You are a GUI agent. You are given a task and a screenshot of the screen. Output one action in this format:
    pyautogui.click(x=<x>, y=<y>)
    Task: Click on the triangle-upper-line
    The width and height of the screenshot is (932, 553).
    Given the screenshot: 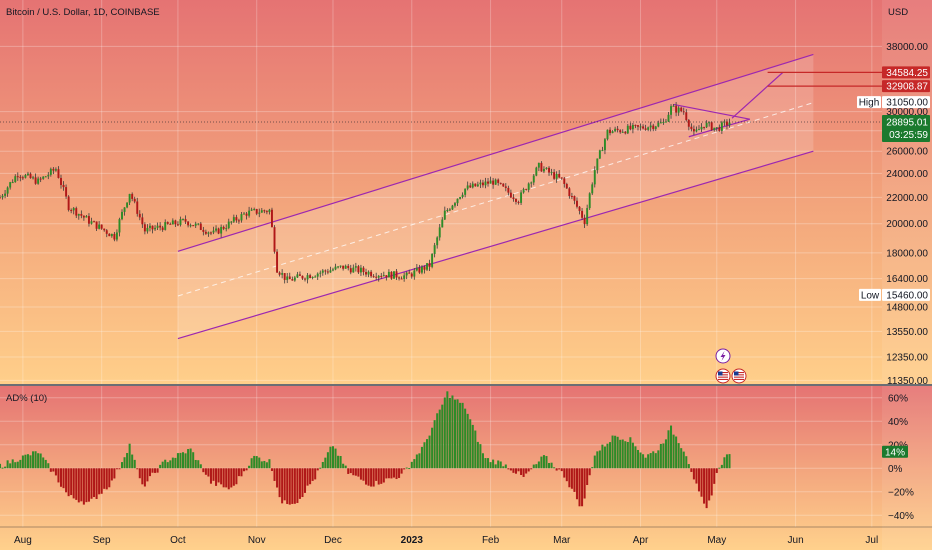 What is the action you would take?
    pyautogui.click(x=711, y=111)
    